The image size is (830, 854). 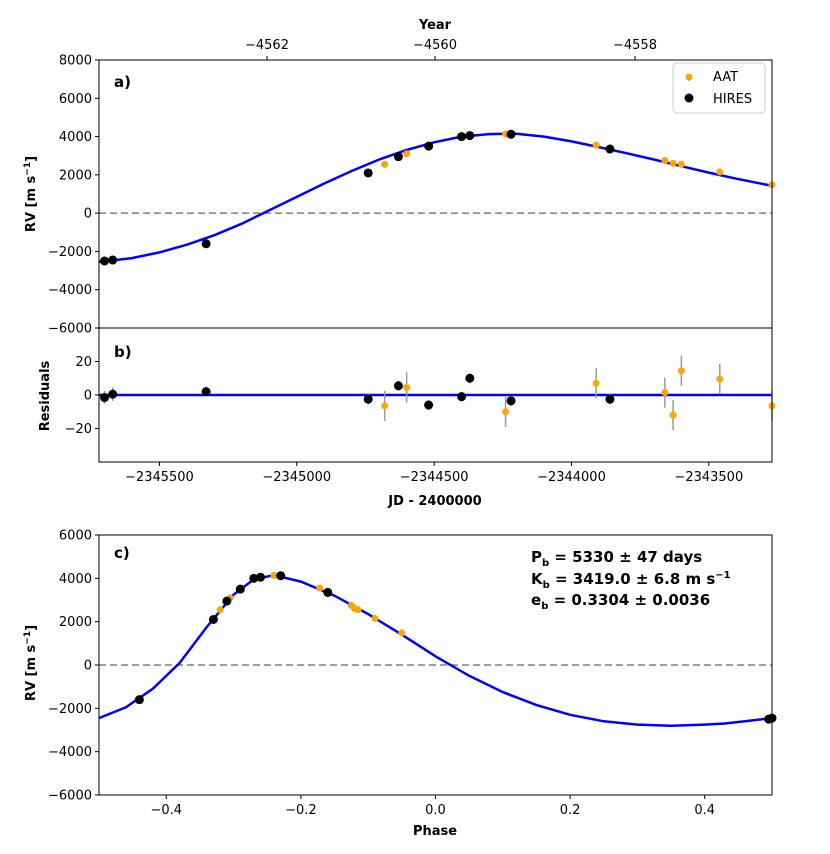 What do you see at coordinates (455, 647) in the screenshot?
I see `panel-c-points` at bounding box center [455, 647].